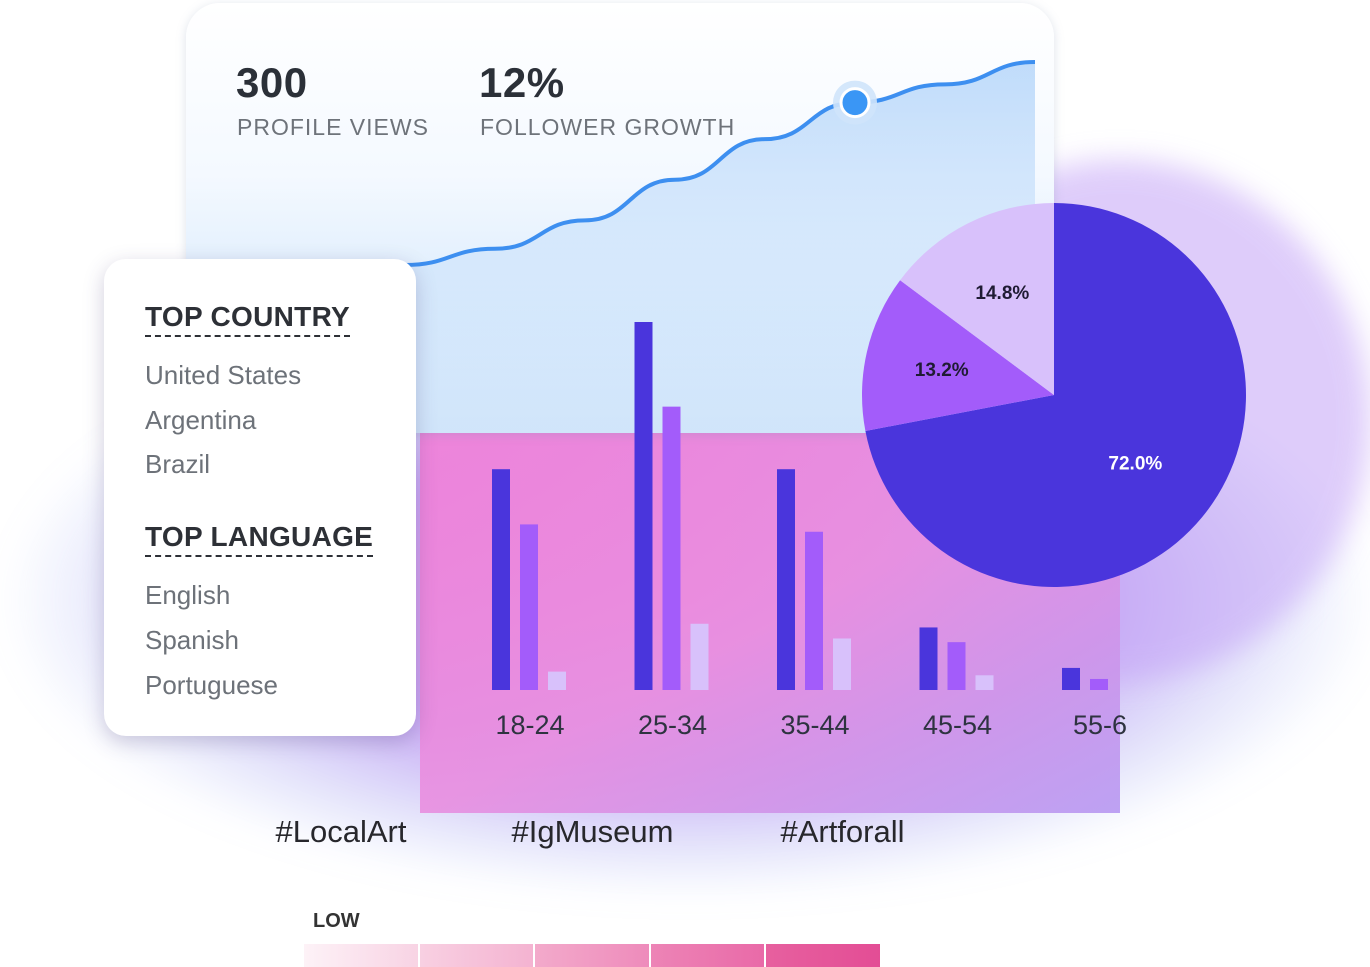 The height and width of the screenshot is (967, 1370). What do you see at coordinates (942, 370) in the screenshot?
I see `pie-slice-label: 13.2%` at bounding box center [942, 370].